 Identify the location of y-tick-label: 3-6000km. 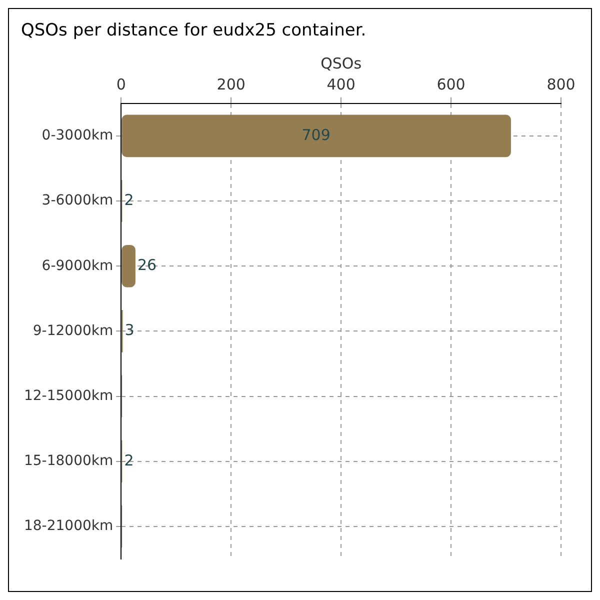
(78, 200).